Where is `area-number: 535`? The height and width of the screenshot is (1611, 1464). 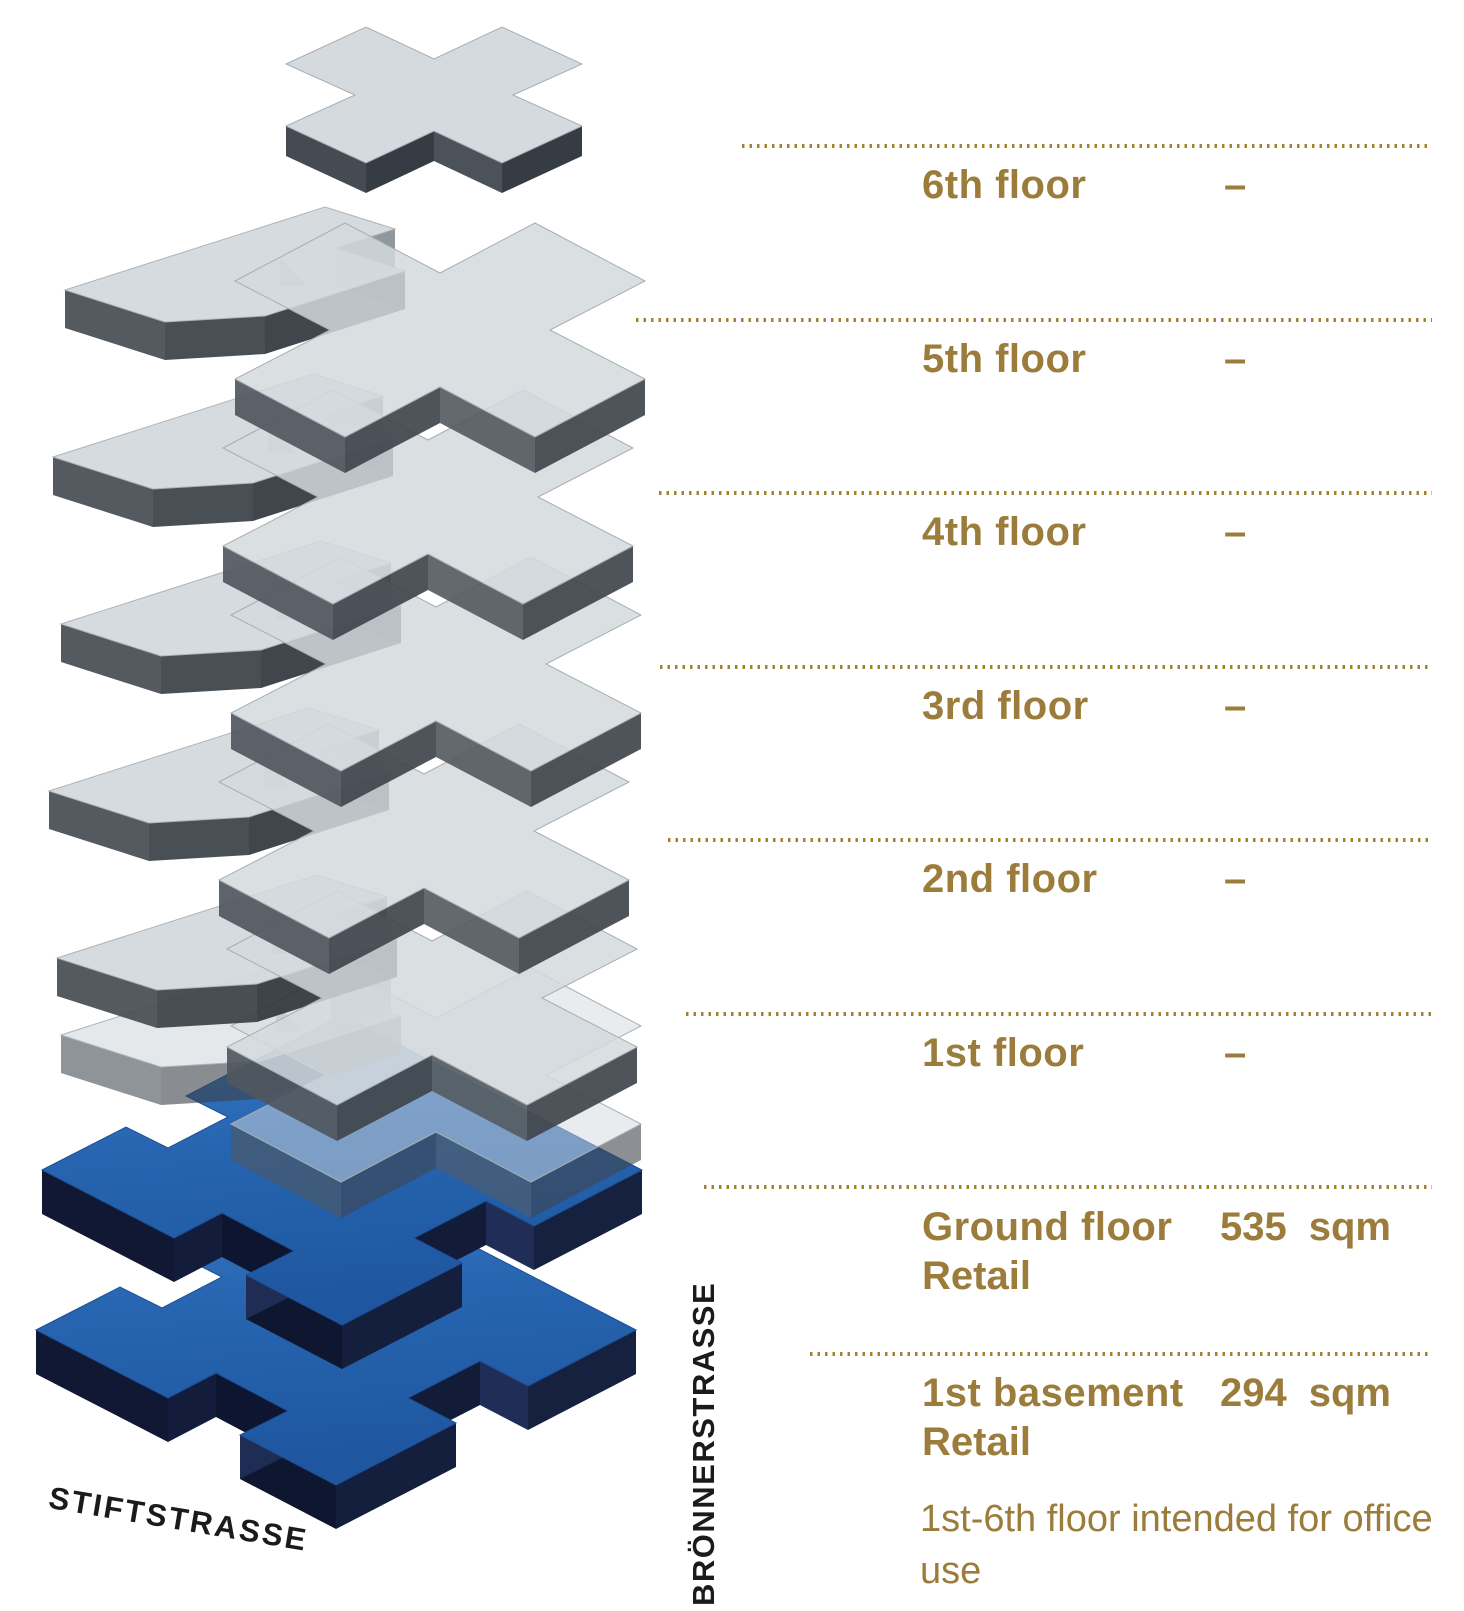
area-number: 535 is located at coordinates (1253, 1227).